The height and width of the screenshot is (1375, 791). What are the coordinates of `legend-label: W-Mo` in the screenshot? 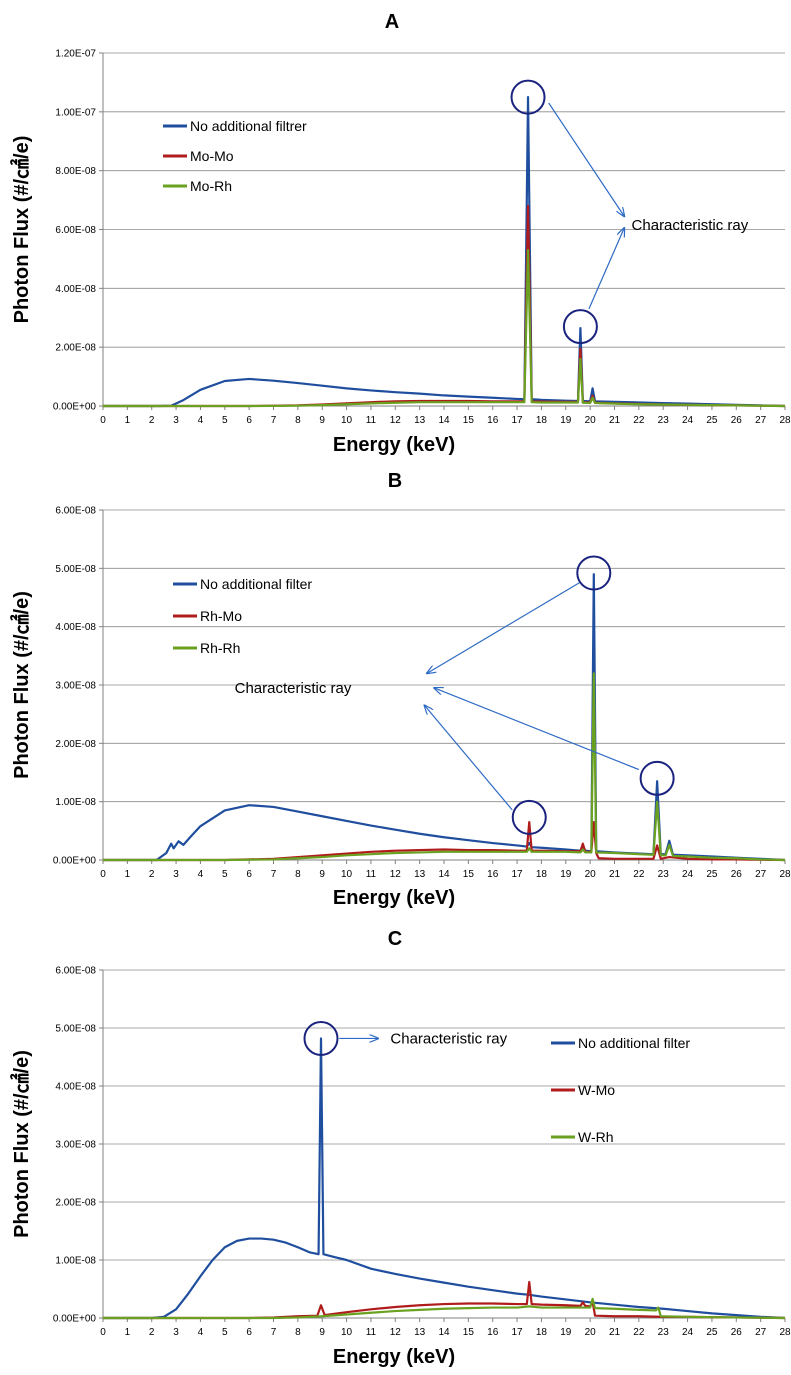 It's located at (596, 1090).